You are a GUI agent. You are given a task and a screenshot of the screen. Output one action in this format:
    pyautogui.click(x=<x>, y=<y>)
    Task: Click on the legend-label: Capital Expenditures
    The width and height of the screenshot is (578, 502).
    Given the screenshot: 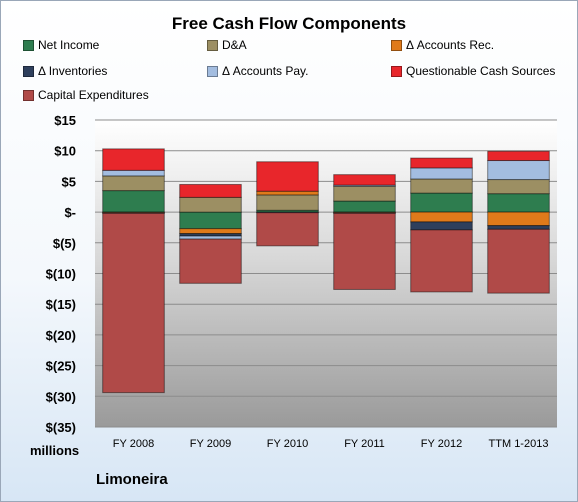 What is the action you would take?
    pyautogui.click(x=93, y=95)
    